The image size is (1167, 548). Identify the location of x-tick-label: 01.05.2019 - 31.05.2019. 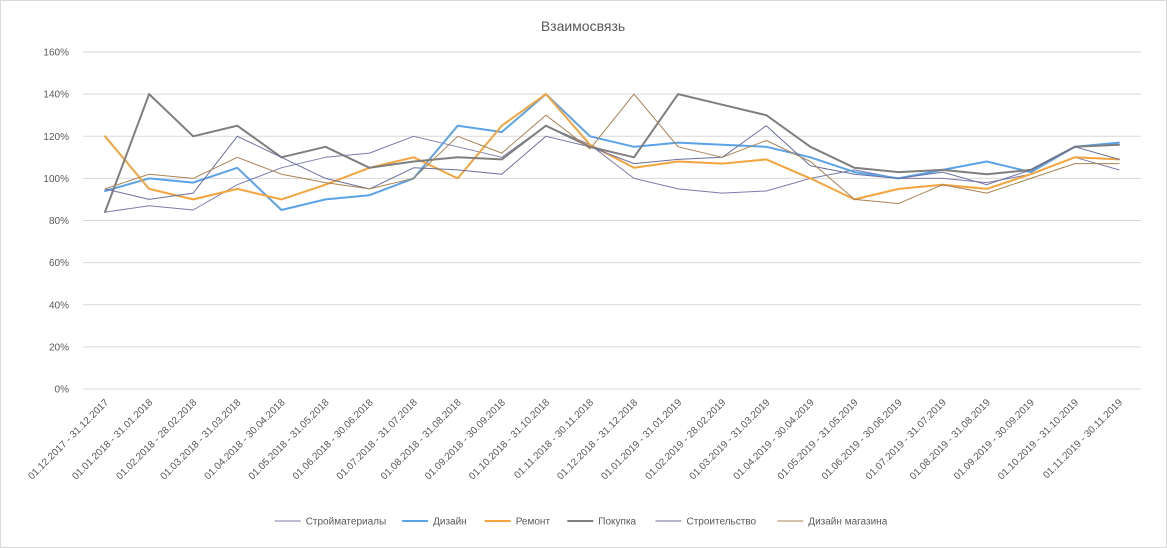
(818, 439).